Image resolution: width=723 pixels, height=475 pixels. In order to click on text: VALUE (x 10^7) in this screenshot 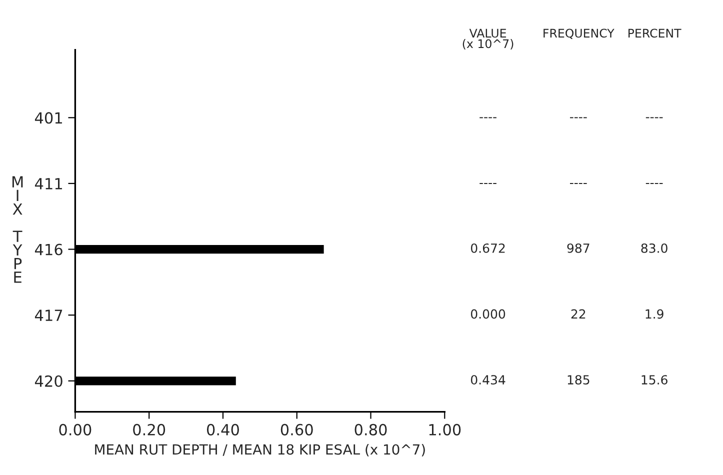, I will do `click(488, 39)`.